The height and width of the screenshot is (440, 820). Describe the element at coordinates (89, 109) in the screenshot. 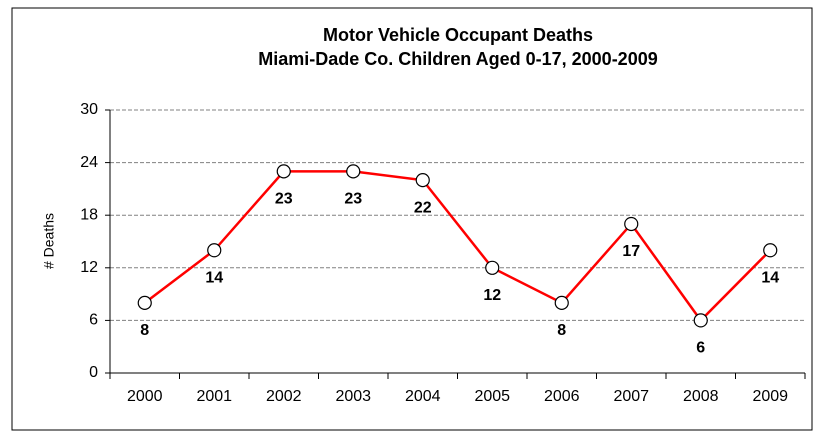

I see `y-tick-label: 30` at that location.